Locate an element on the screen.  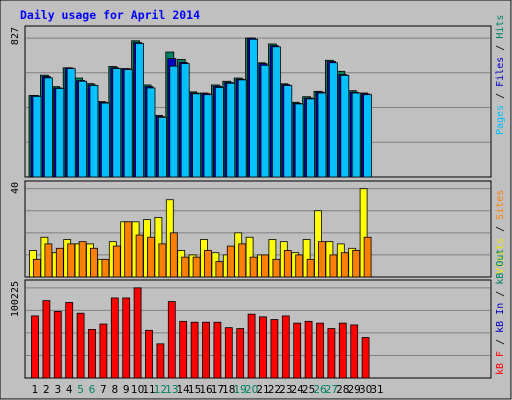
x-tick-label: 20 is located at coordinates (251, 390).